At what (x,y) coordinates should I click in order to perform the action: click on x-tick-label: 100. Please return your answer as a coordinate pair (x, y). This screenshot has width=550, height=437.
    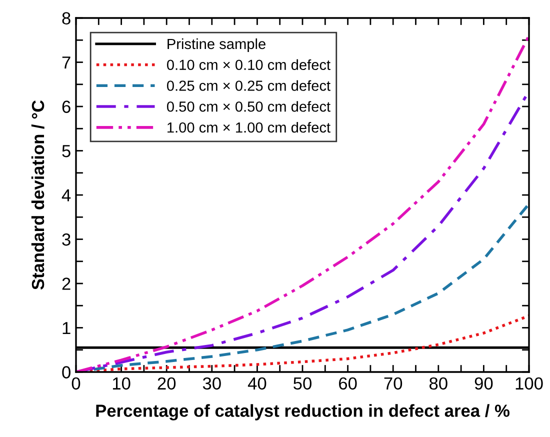
    Looking at the image, I should click on (529, 383).